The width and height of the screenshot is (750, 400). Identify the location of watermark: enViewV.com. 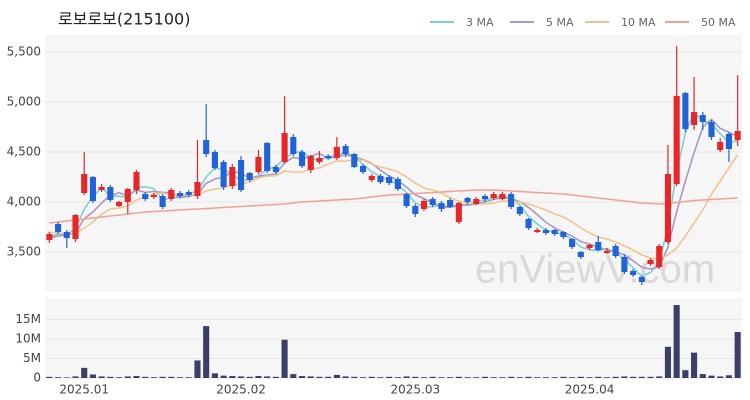
(595, 270).